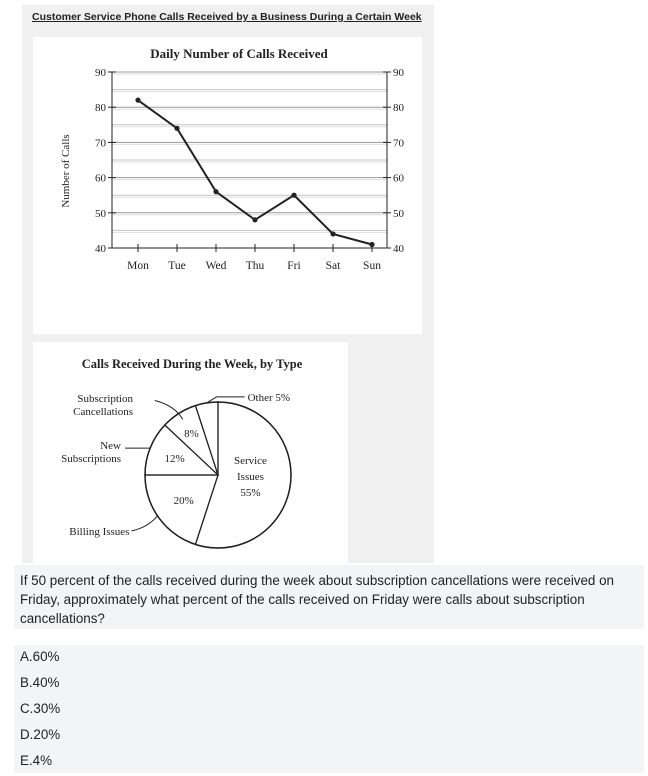 The width and height of the screenshot is (648, 776). I want to click on slice-label-service: 55%, so click(250, 493).